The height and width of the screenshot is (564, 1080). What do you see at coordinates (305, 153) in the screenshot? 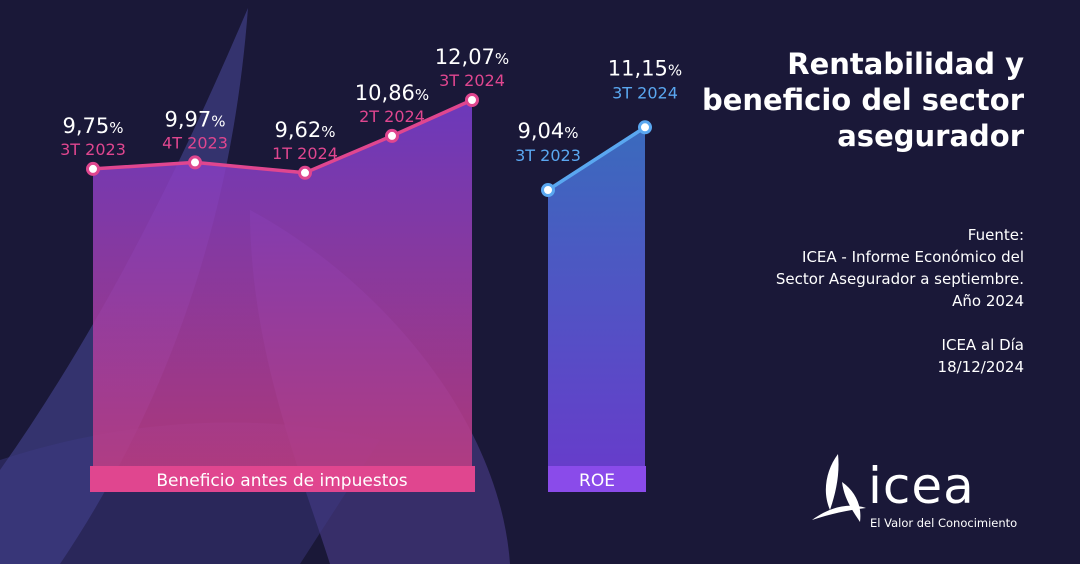
I see `period-label-beneficio-2: 1T 2024` at bounding box center [305, 153].